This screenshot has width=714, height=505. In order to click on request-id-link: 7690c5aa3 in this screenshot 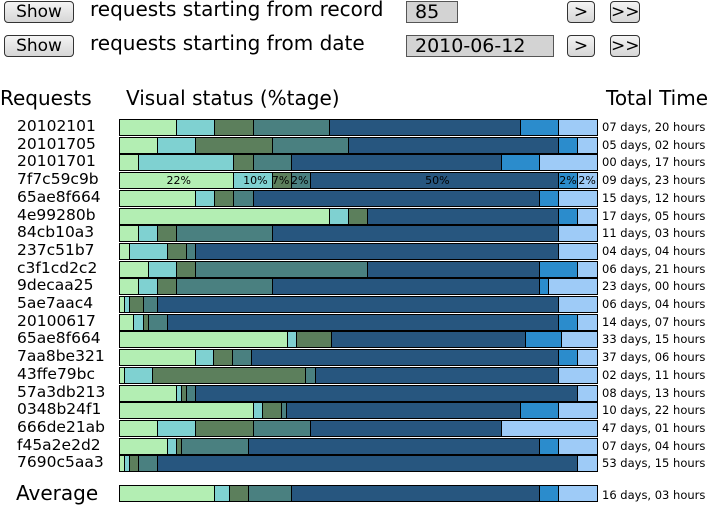, I will do `click(60, 462)`.